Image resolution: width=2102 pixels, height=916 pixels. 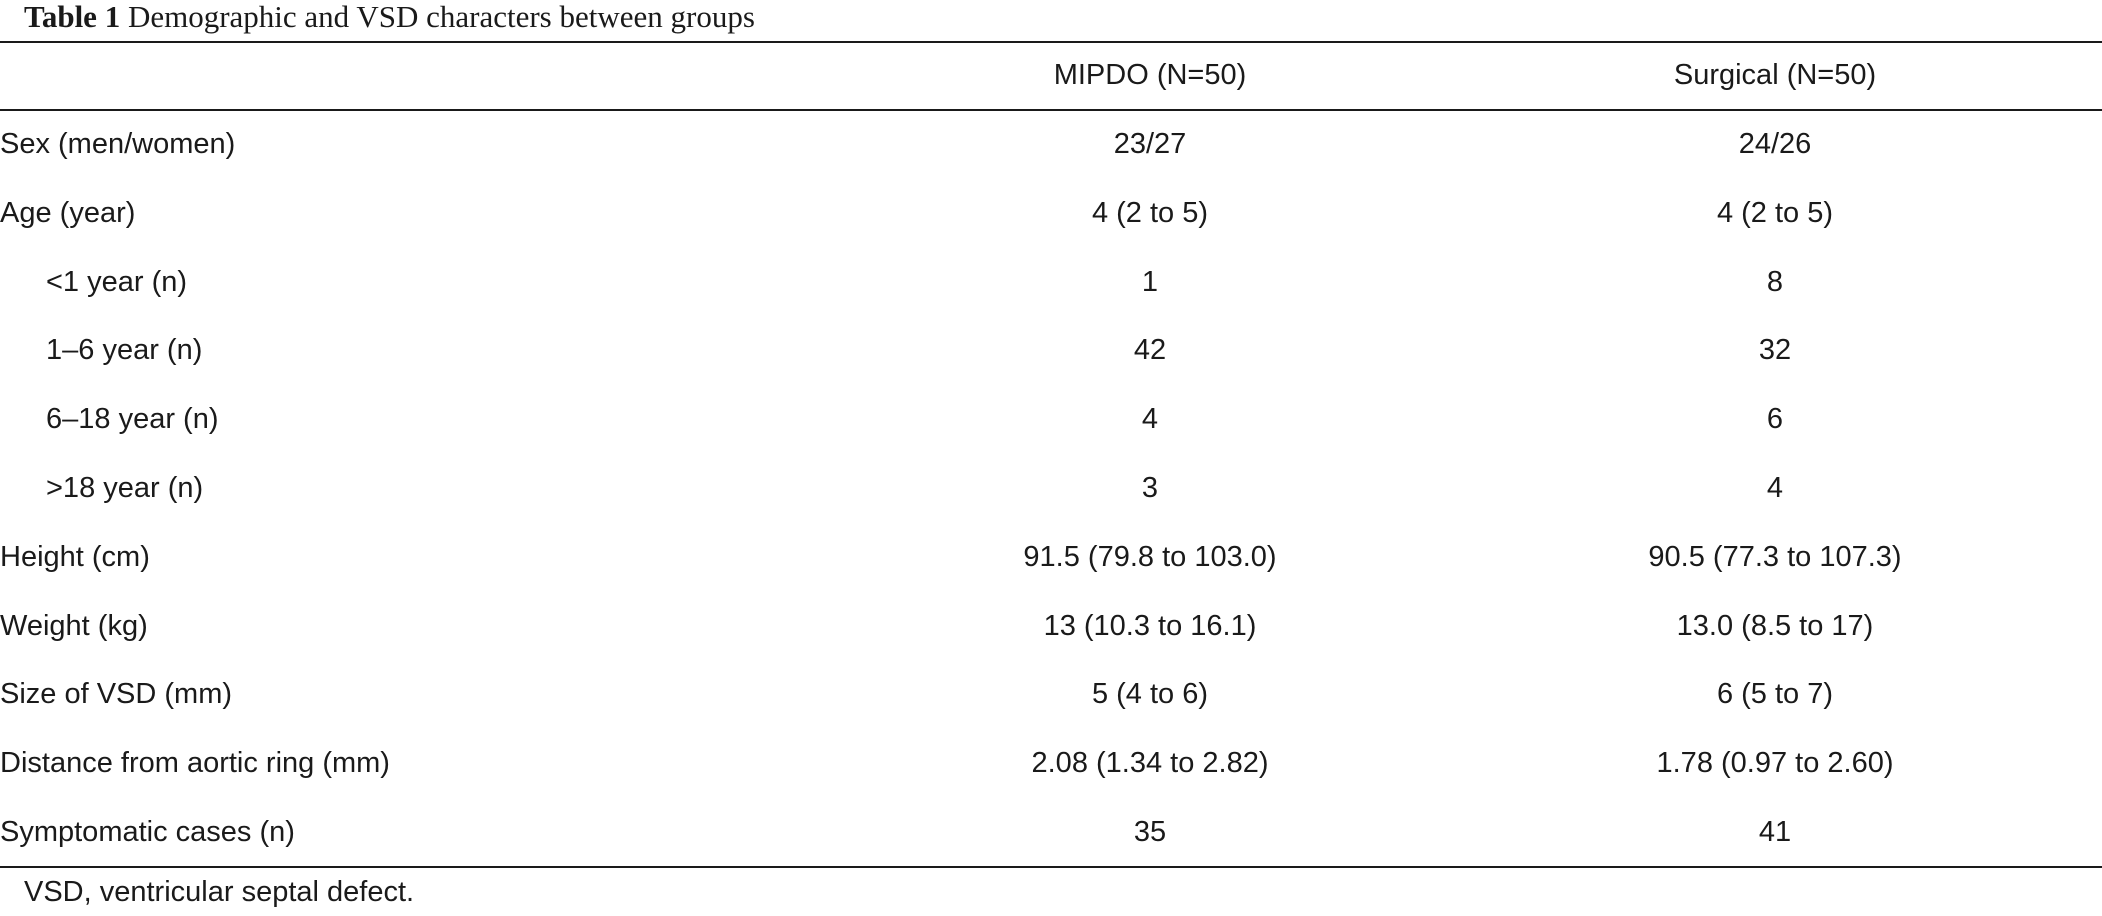 I want to click on row-label: 1–6 year (n), so click(x=124, y=350).